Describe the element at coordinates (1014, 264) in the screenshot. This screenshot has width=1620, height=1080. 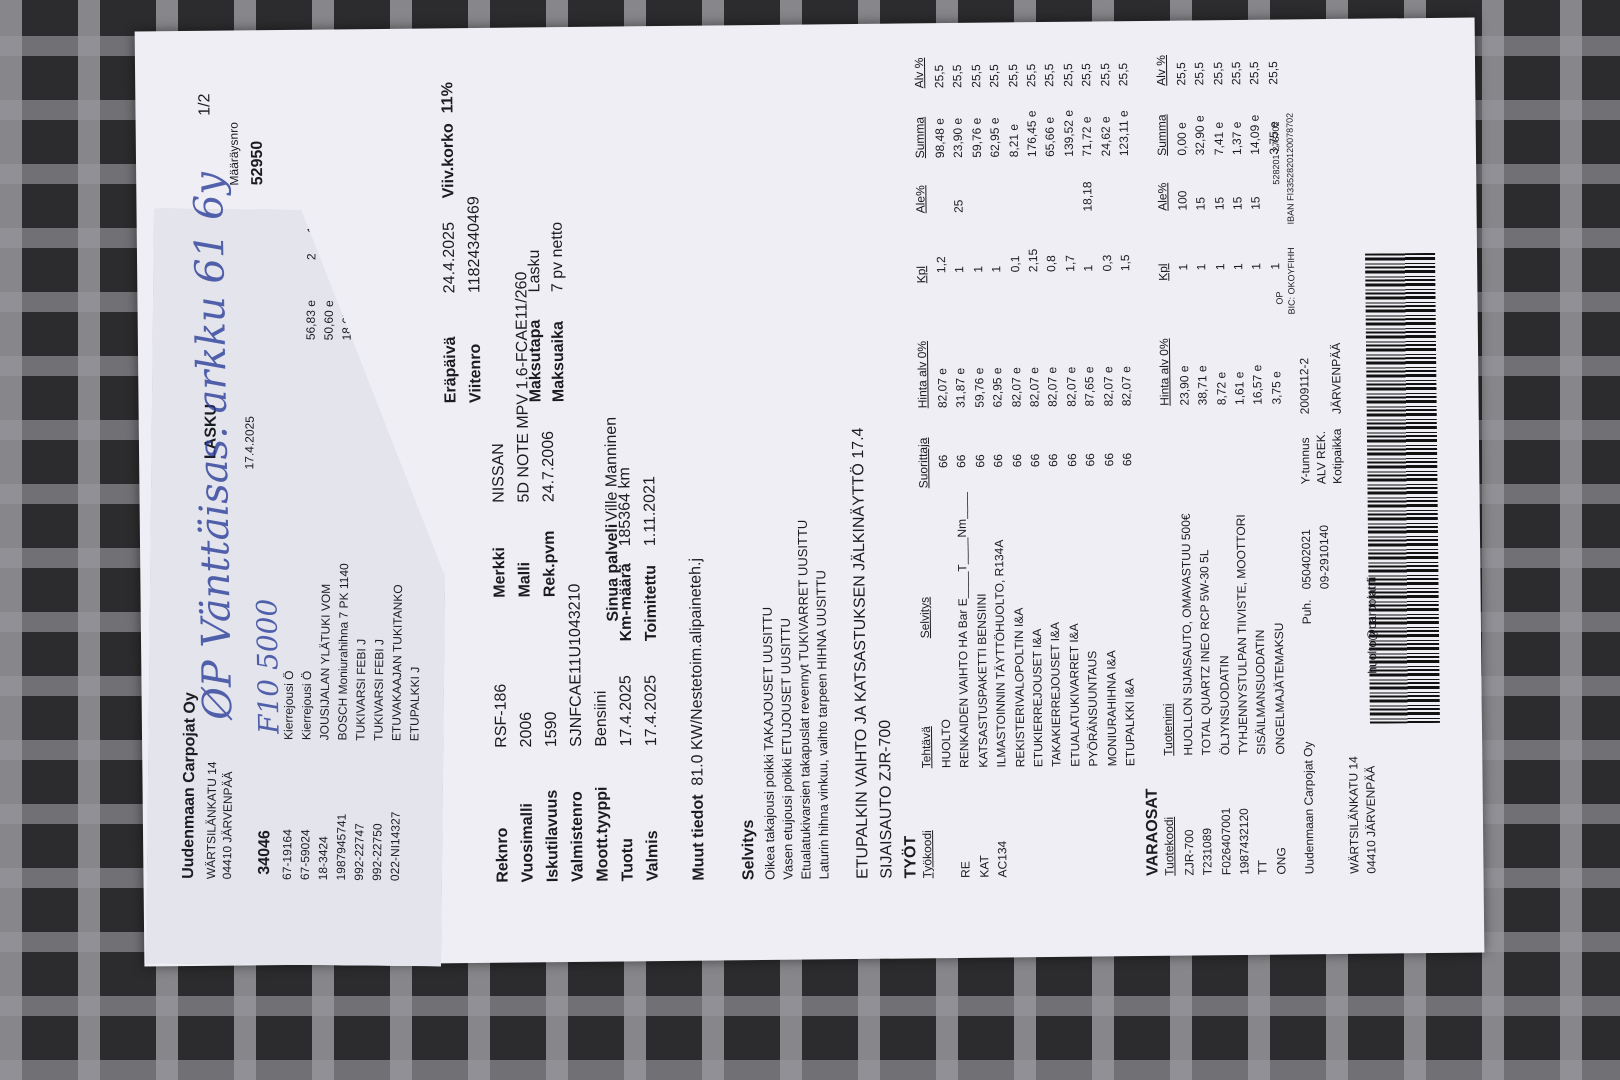
I see `cell: 0,1` at that location.